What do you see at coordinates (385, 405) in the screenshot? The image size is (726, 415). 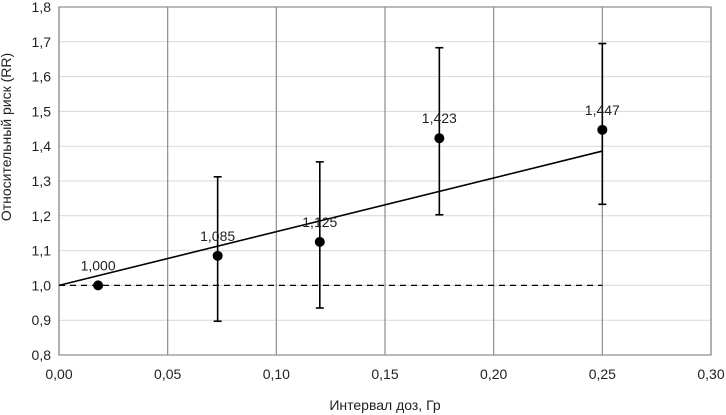 I see `x-axis-label: Интервал доз, Гр` at bounding box center [385, 405].